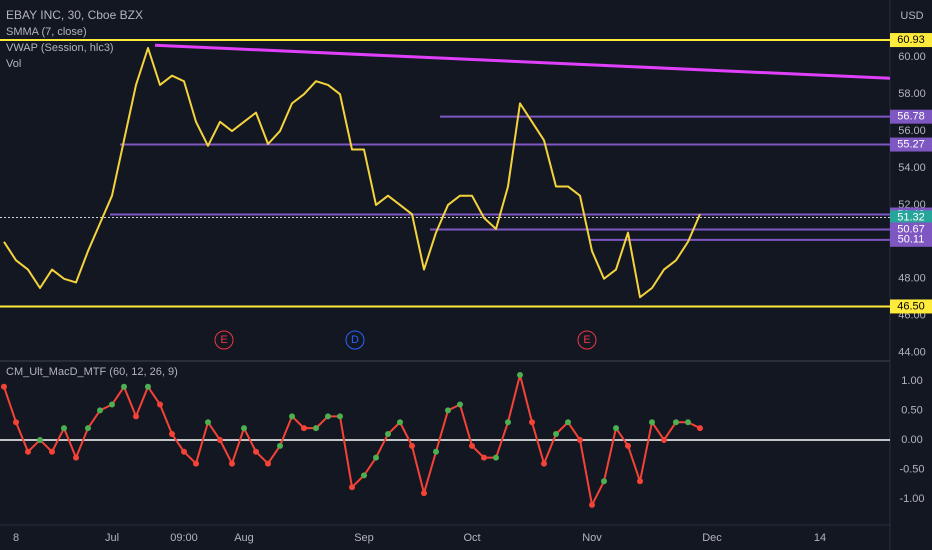 Image resolution: width=932 pixels, height=550 pixels. Describe the element at coordinates (471, 538) in the screenshot. I see `x-tick-label: Oct` at that location.